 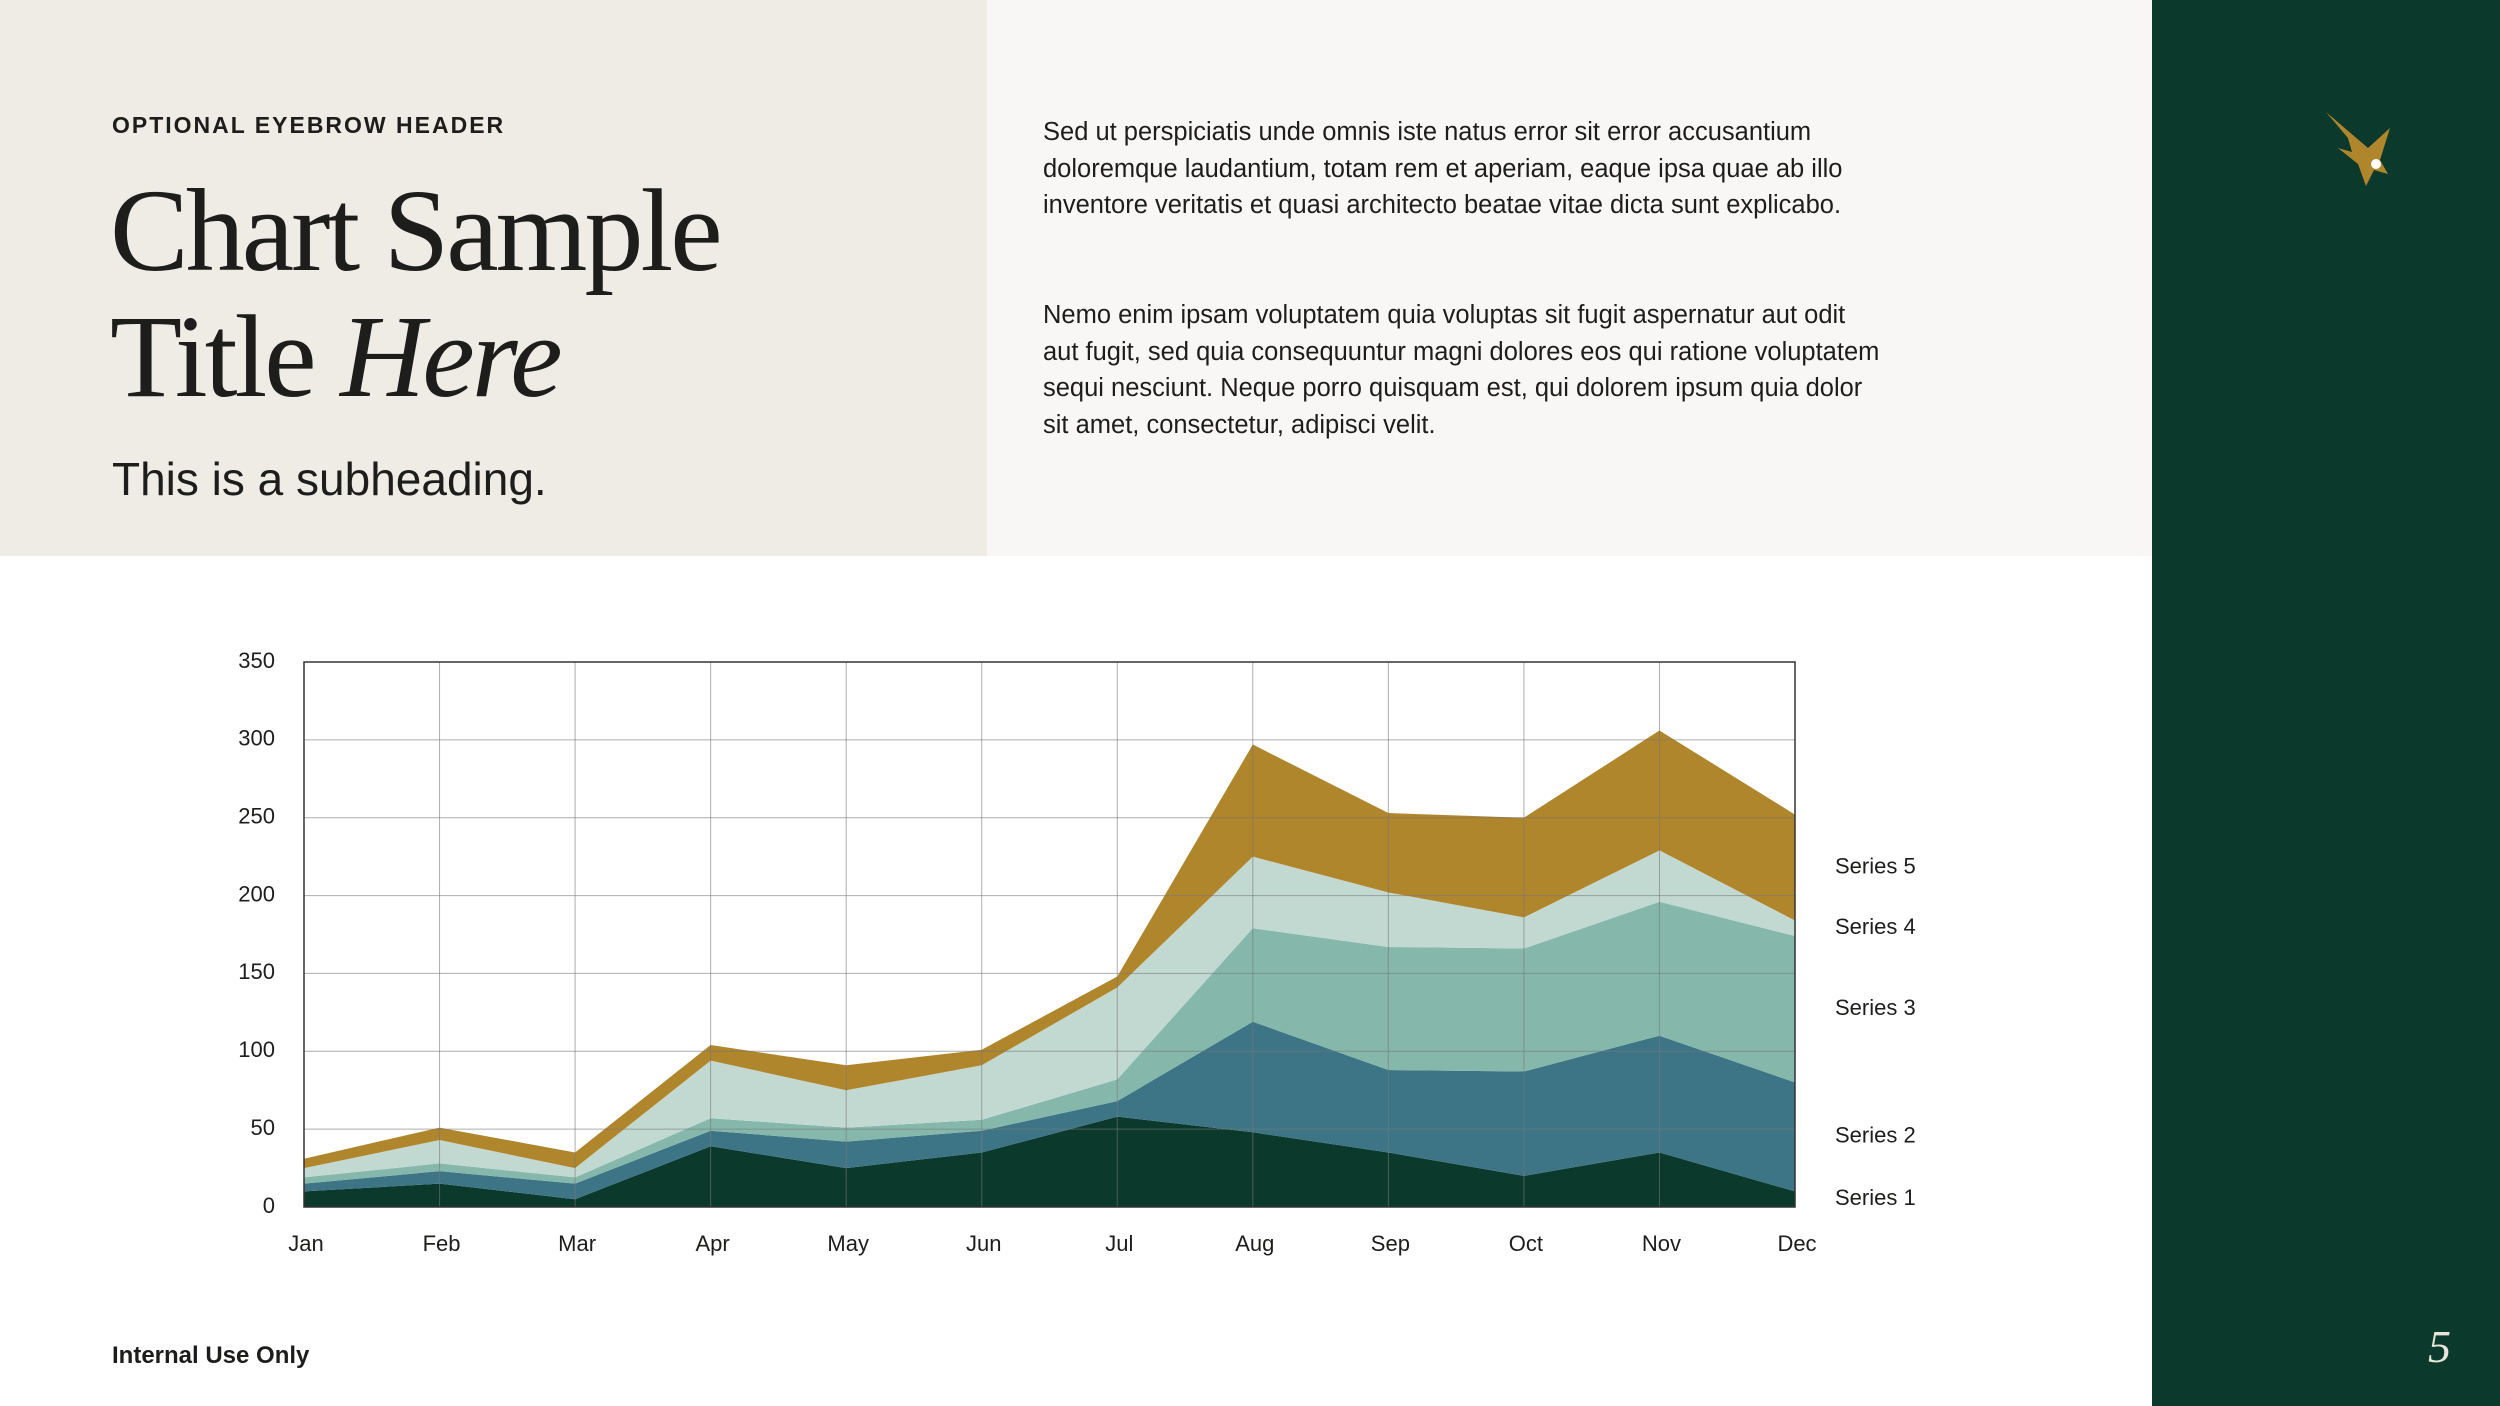 I want to click on y-tick-label: 200, so click(x=256, y=893).